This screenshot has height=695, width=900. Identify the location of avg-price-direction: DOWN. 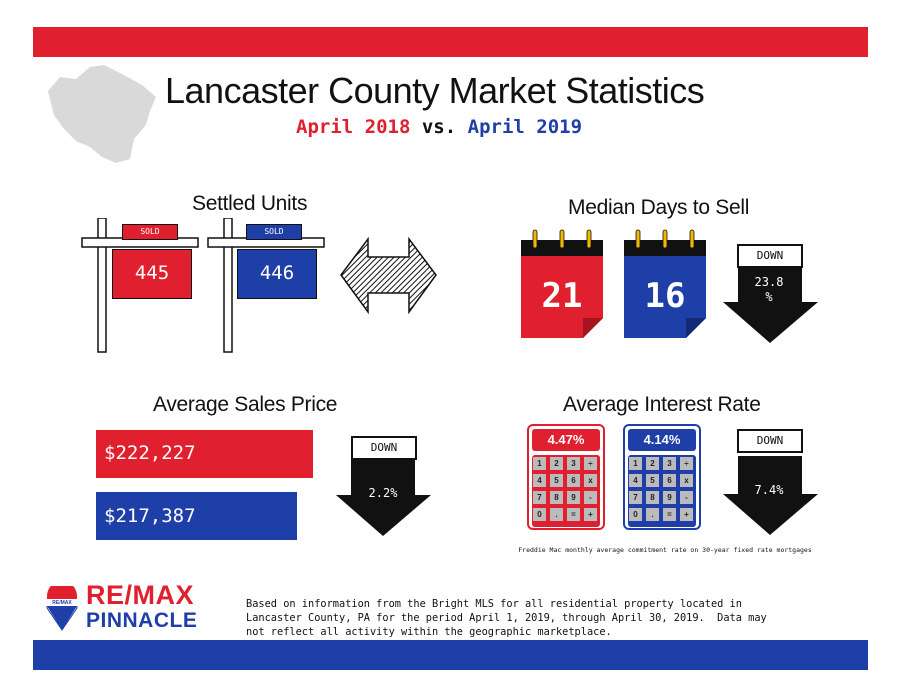
(384, 448).